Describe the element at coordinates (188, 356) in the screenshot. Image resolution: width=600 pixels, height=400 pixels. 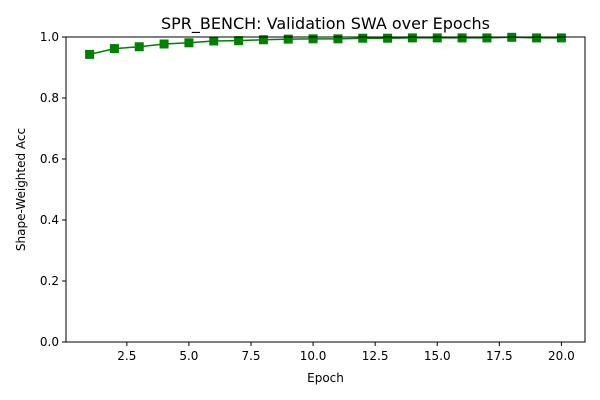
I see `x-tick-label: 5.0` at that location.